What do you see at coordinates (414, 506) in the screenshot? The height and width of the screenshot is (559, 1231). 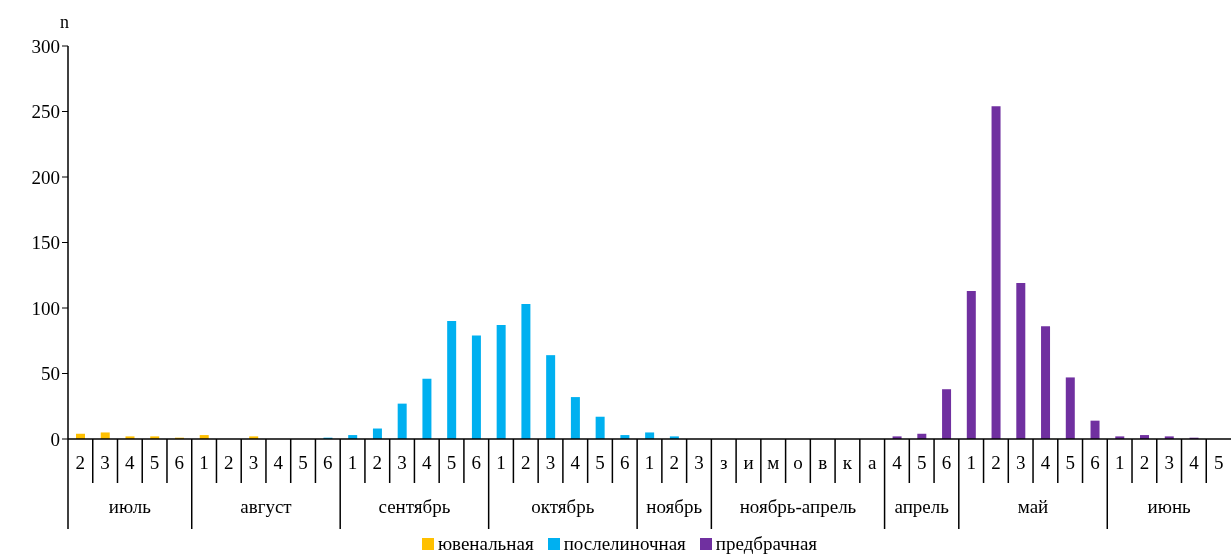 I see `text: сентябрь` at bounding box center [414, 506].